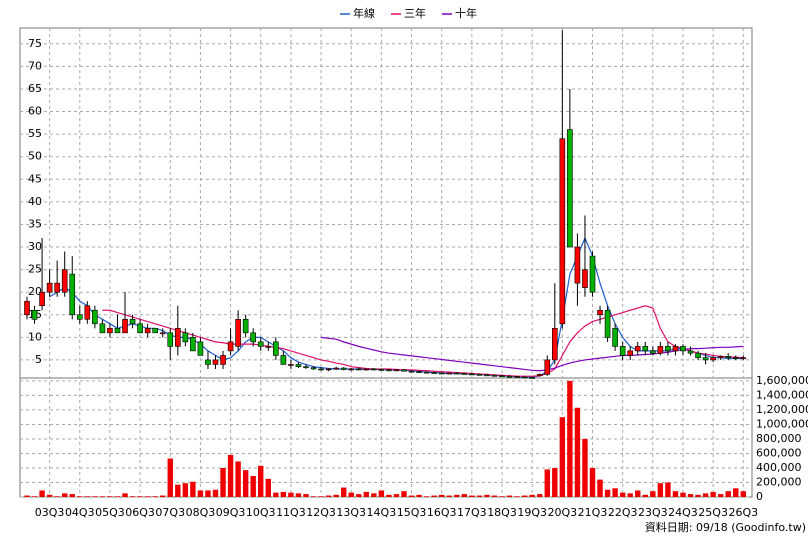 The image size is (808, 540). I want to click on x-tick-label: 09Q3, so click(231, 512).